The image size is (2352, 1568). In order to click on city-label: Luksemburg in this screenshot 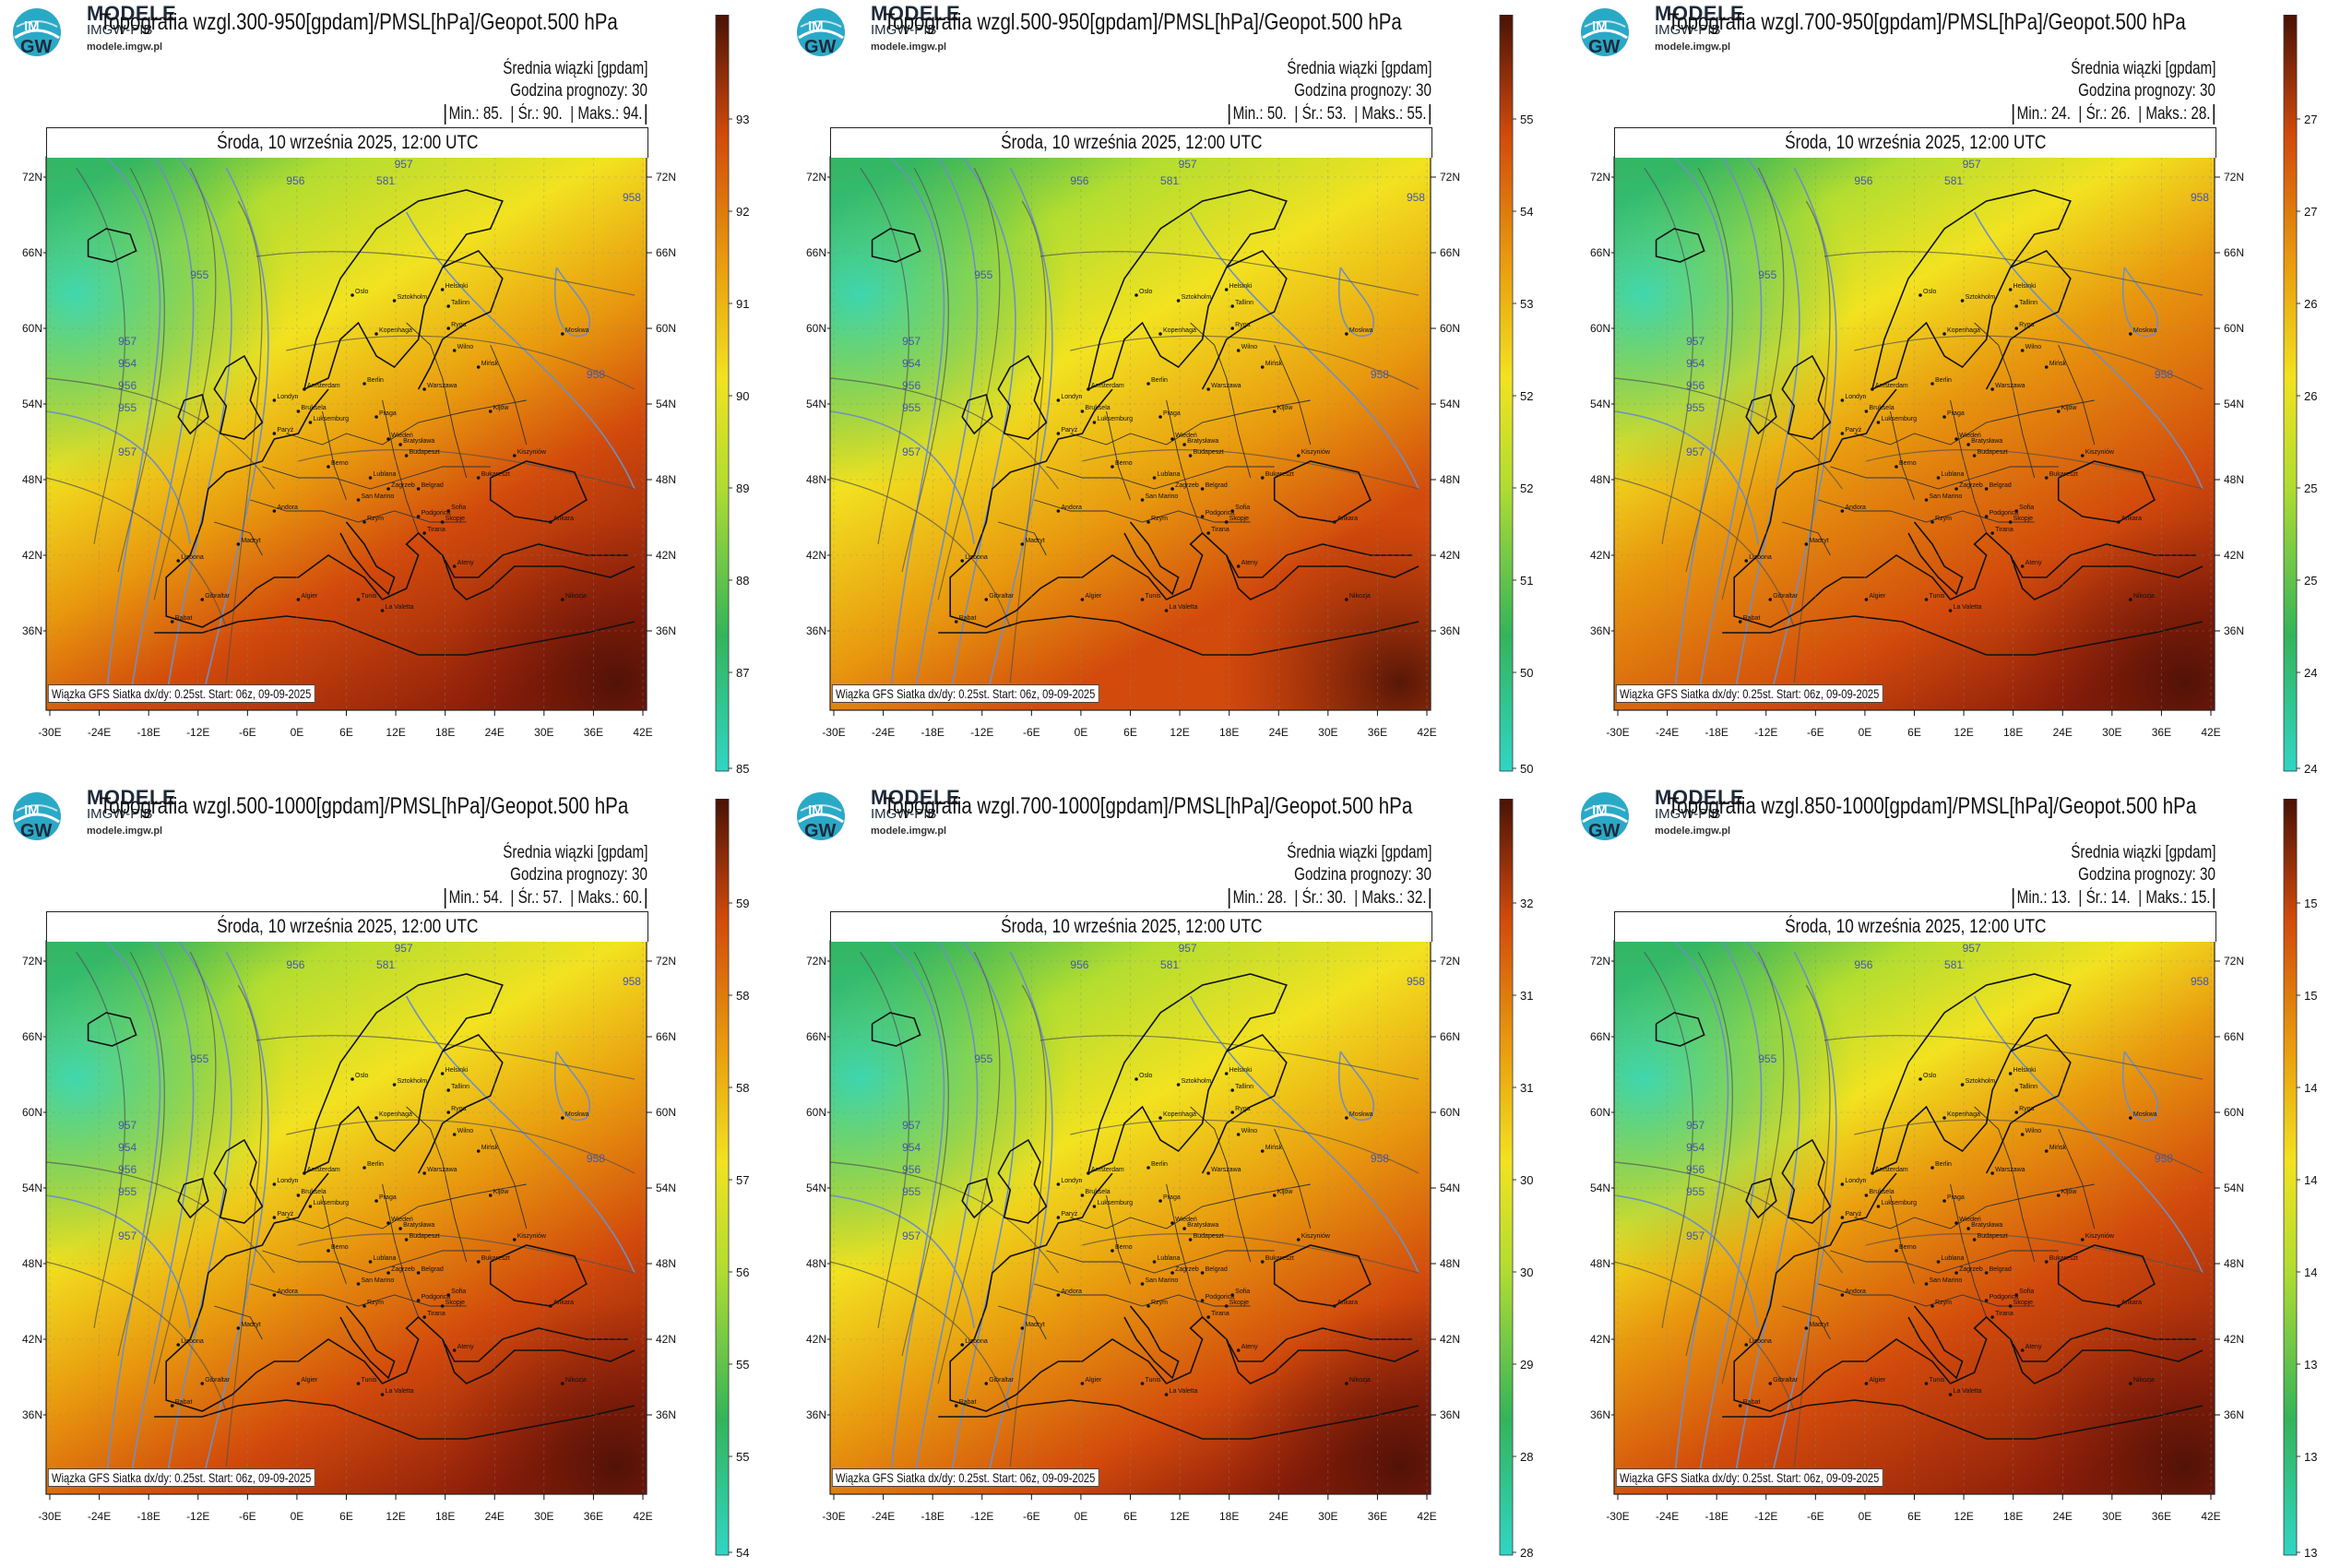, I will do `click(331, 419)`.